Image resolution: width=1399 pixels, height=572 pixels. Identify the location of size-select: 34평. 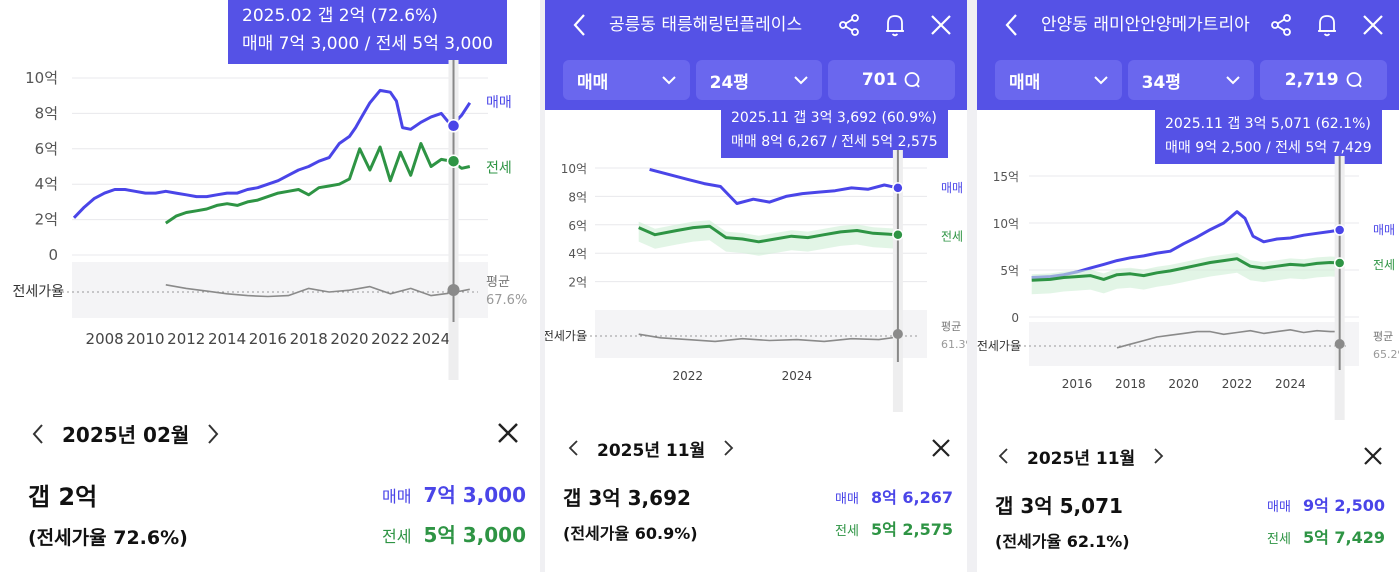
(1191, 80).